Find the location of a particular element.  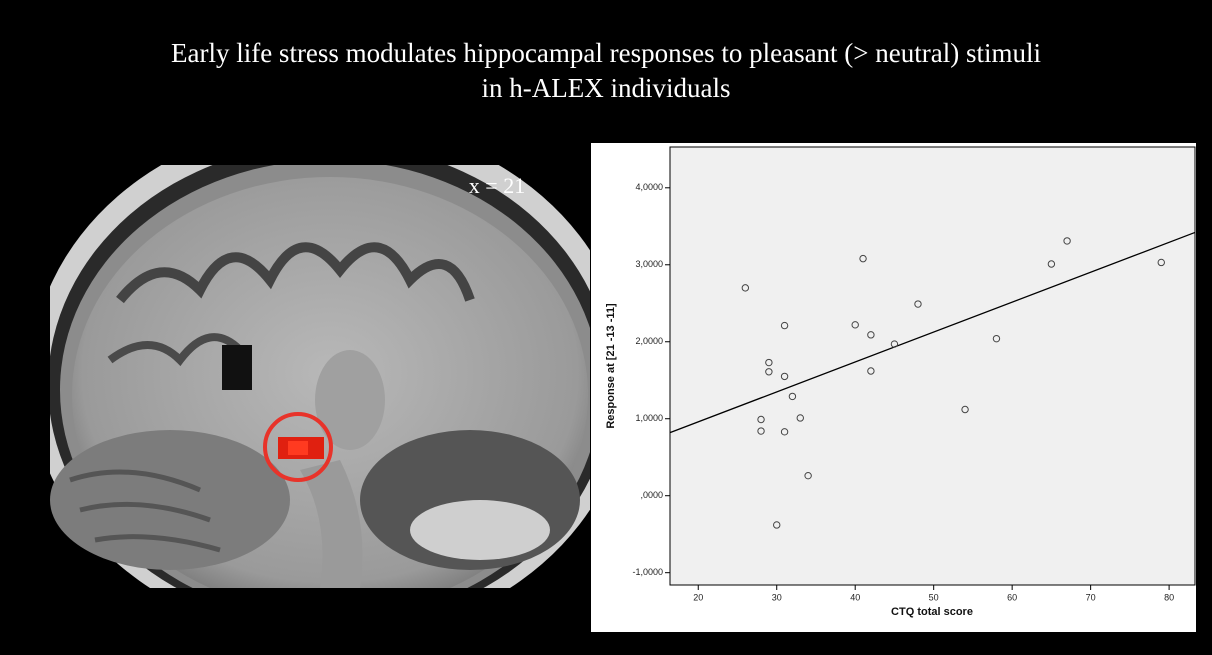

fit-line is located at coordinates (932, 332).